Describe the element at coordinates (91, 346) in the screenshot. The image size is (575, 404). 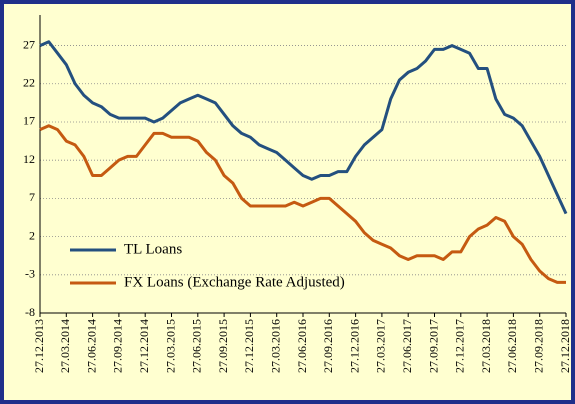
I see `x-tick-label: 27.06.2014` at that location.